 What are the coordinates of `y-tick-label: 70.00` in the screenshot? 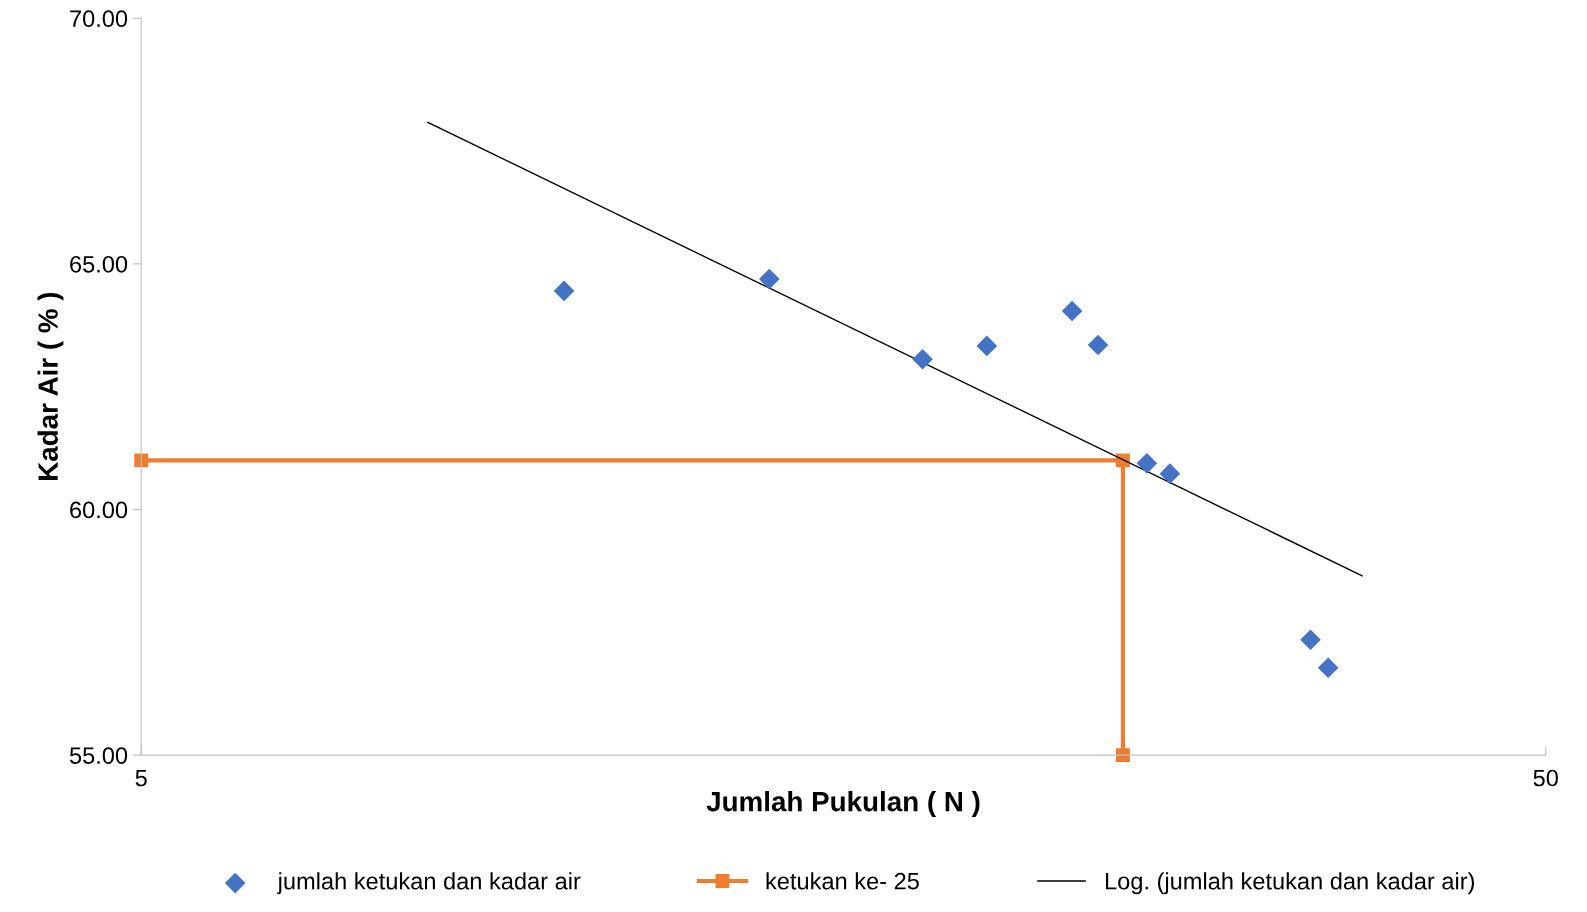 It's located at (99, 19).